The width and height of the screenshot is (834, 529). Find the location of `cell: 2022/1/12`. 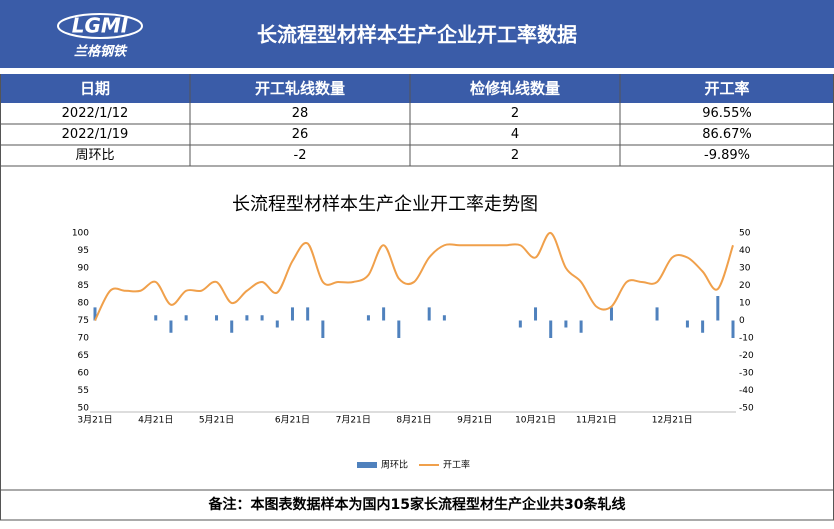

cell: 2022/1/12 is located at coordinates (95, 113).